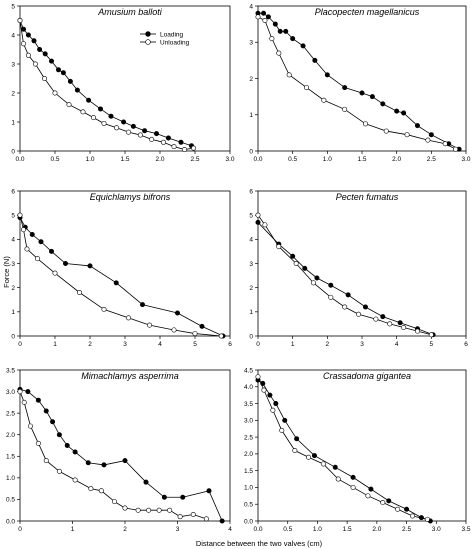 The width and height of the screenshot is (474, 549). Describe the element at coordinates (367, 197) in the screenshot. I see `panel-title: Pecten fumatus` at that location.